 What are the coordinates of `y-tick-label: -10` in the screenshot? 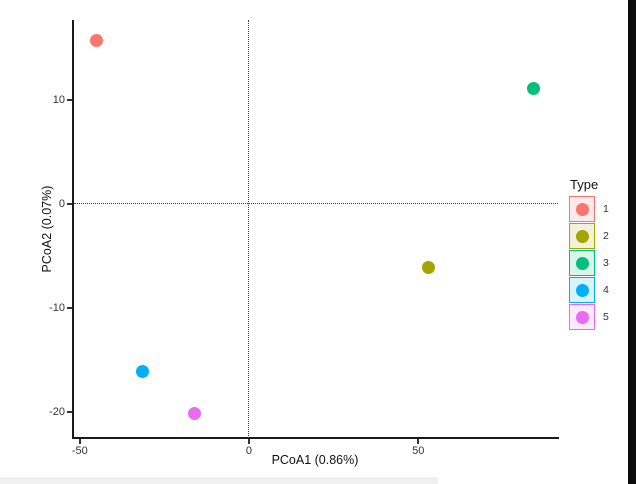 It's located at (57, 308).